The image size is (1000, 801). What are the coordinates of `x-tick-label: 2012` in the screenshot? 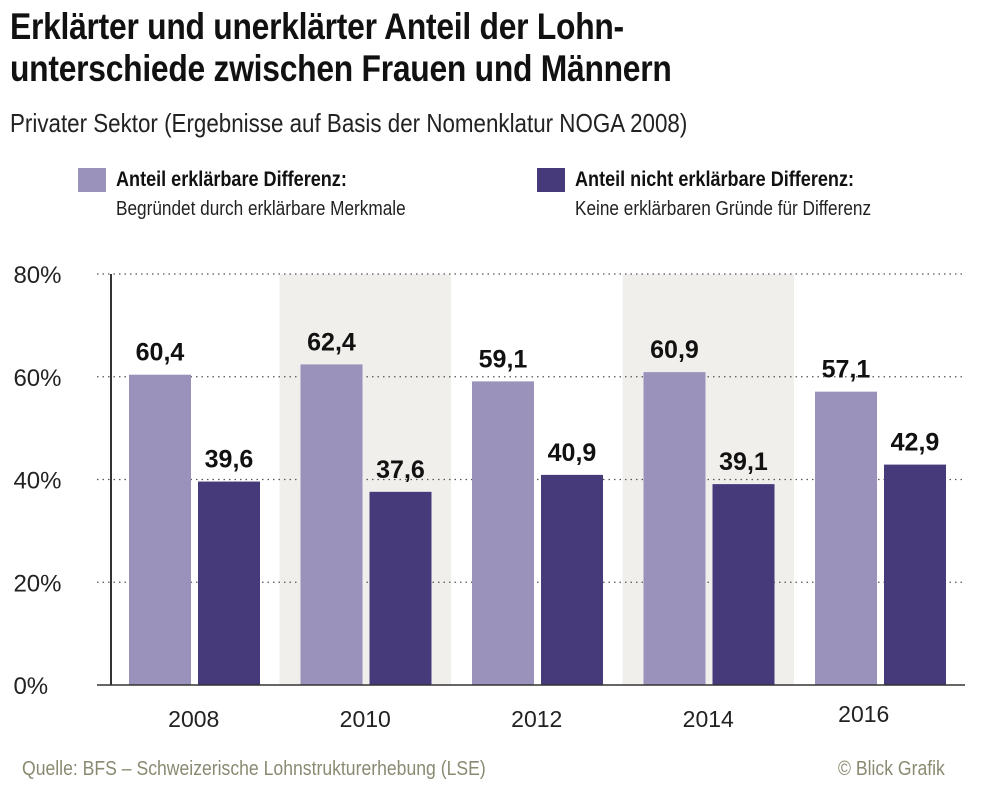 It's located at (536, 719).